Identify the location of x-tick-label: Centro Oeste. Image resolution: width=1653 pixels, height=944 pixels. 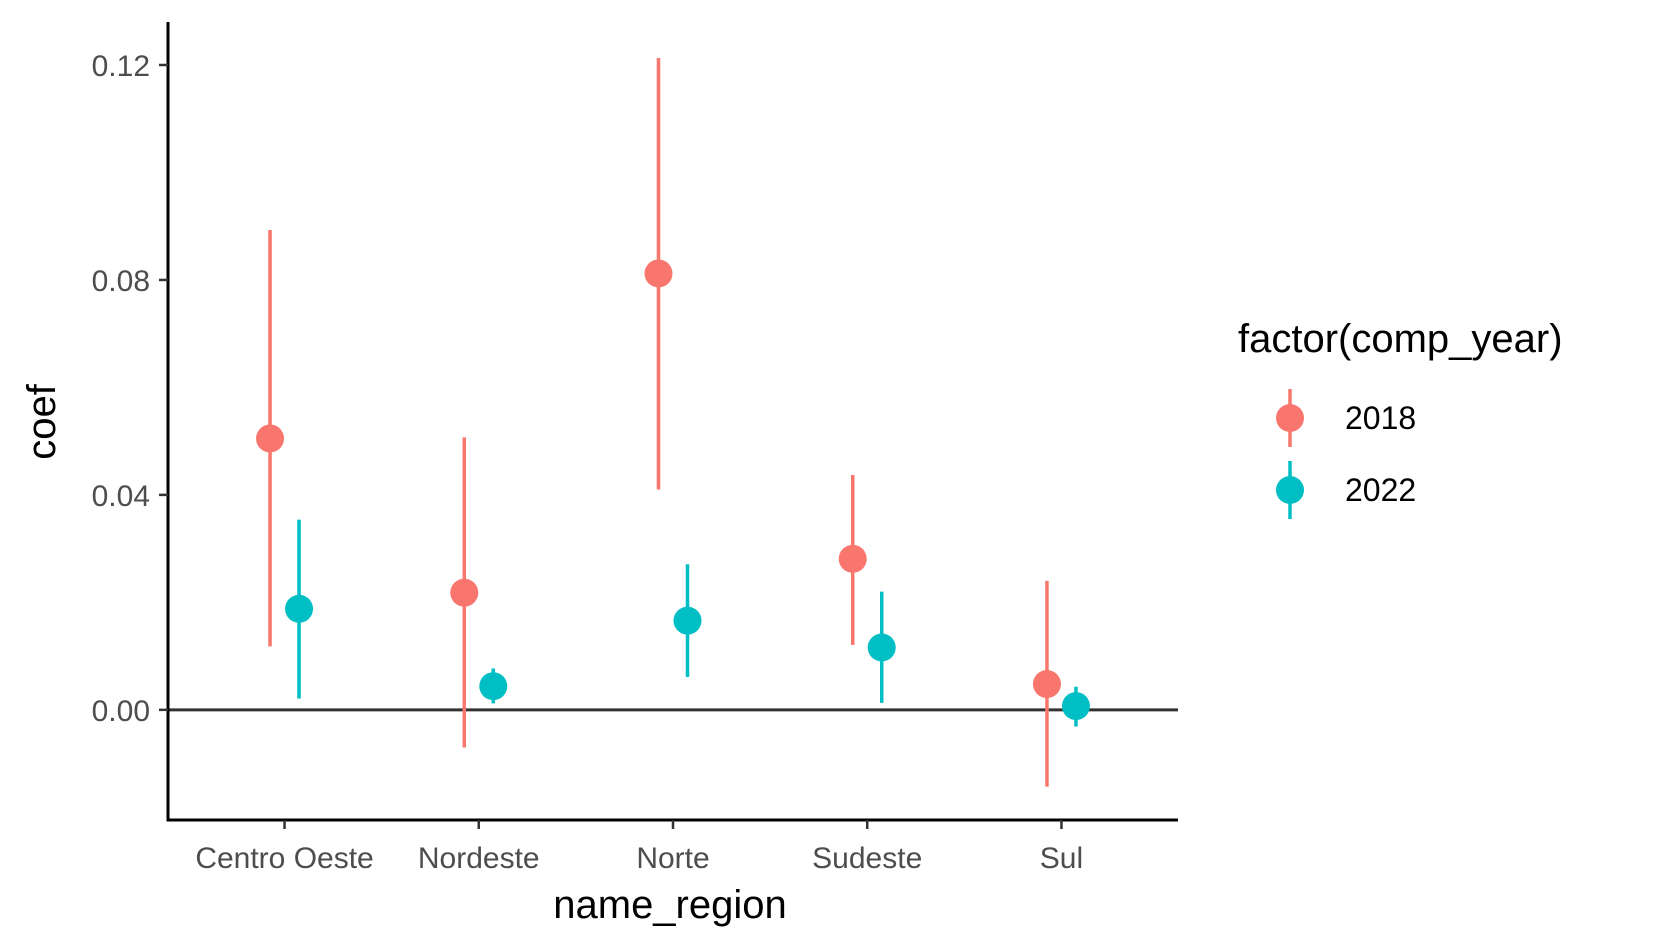
(284, 858).